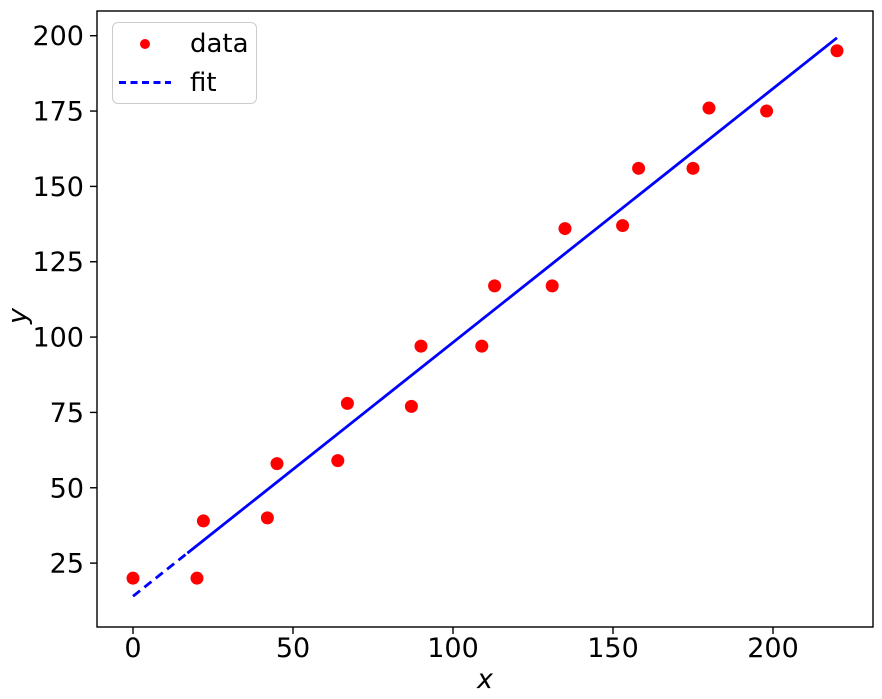  I want to click on x-tick-label: 200, so click(773, 648).